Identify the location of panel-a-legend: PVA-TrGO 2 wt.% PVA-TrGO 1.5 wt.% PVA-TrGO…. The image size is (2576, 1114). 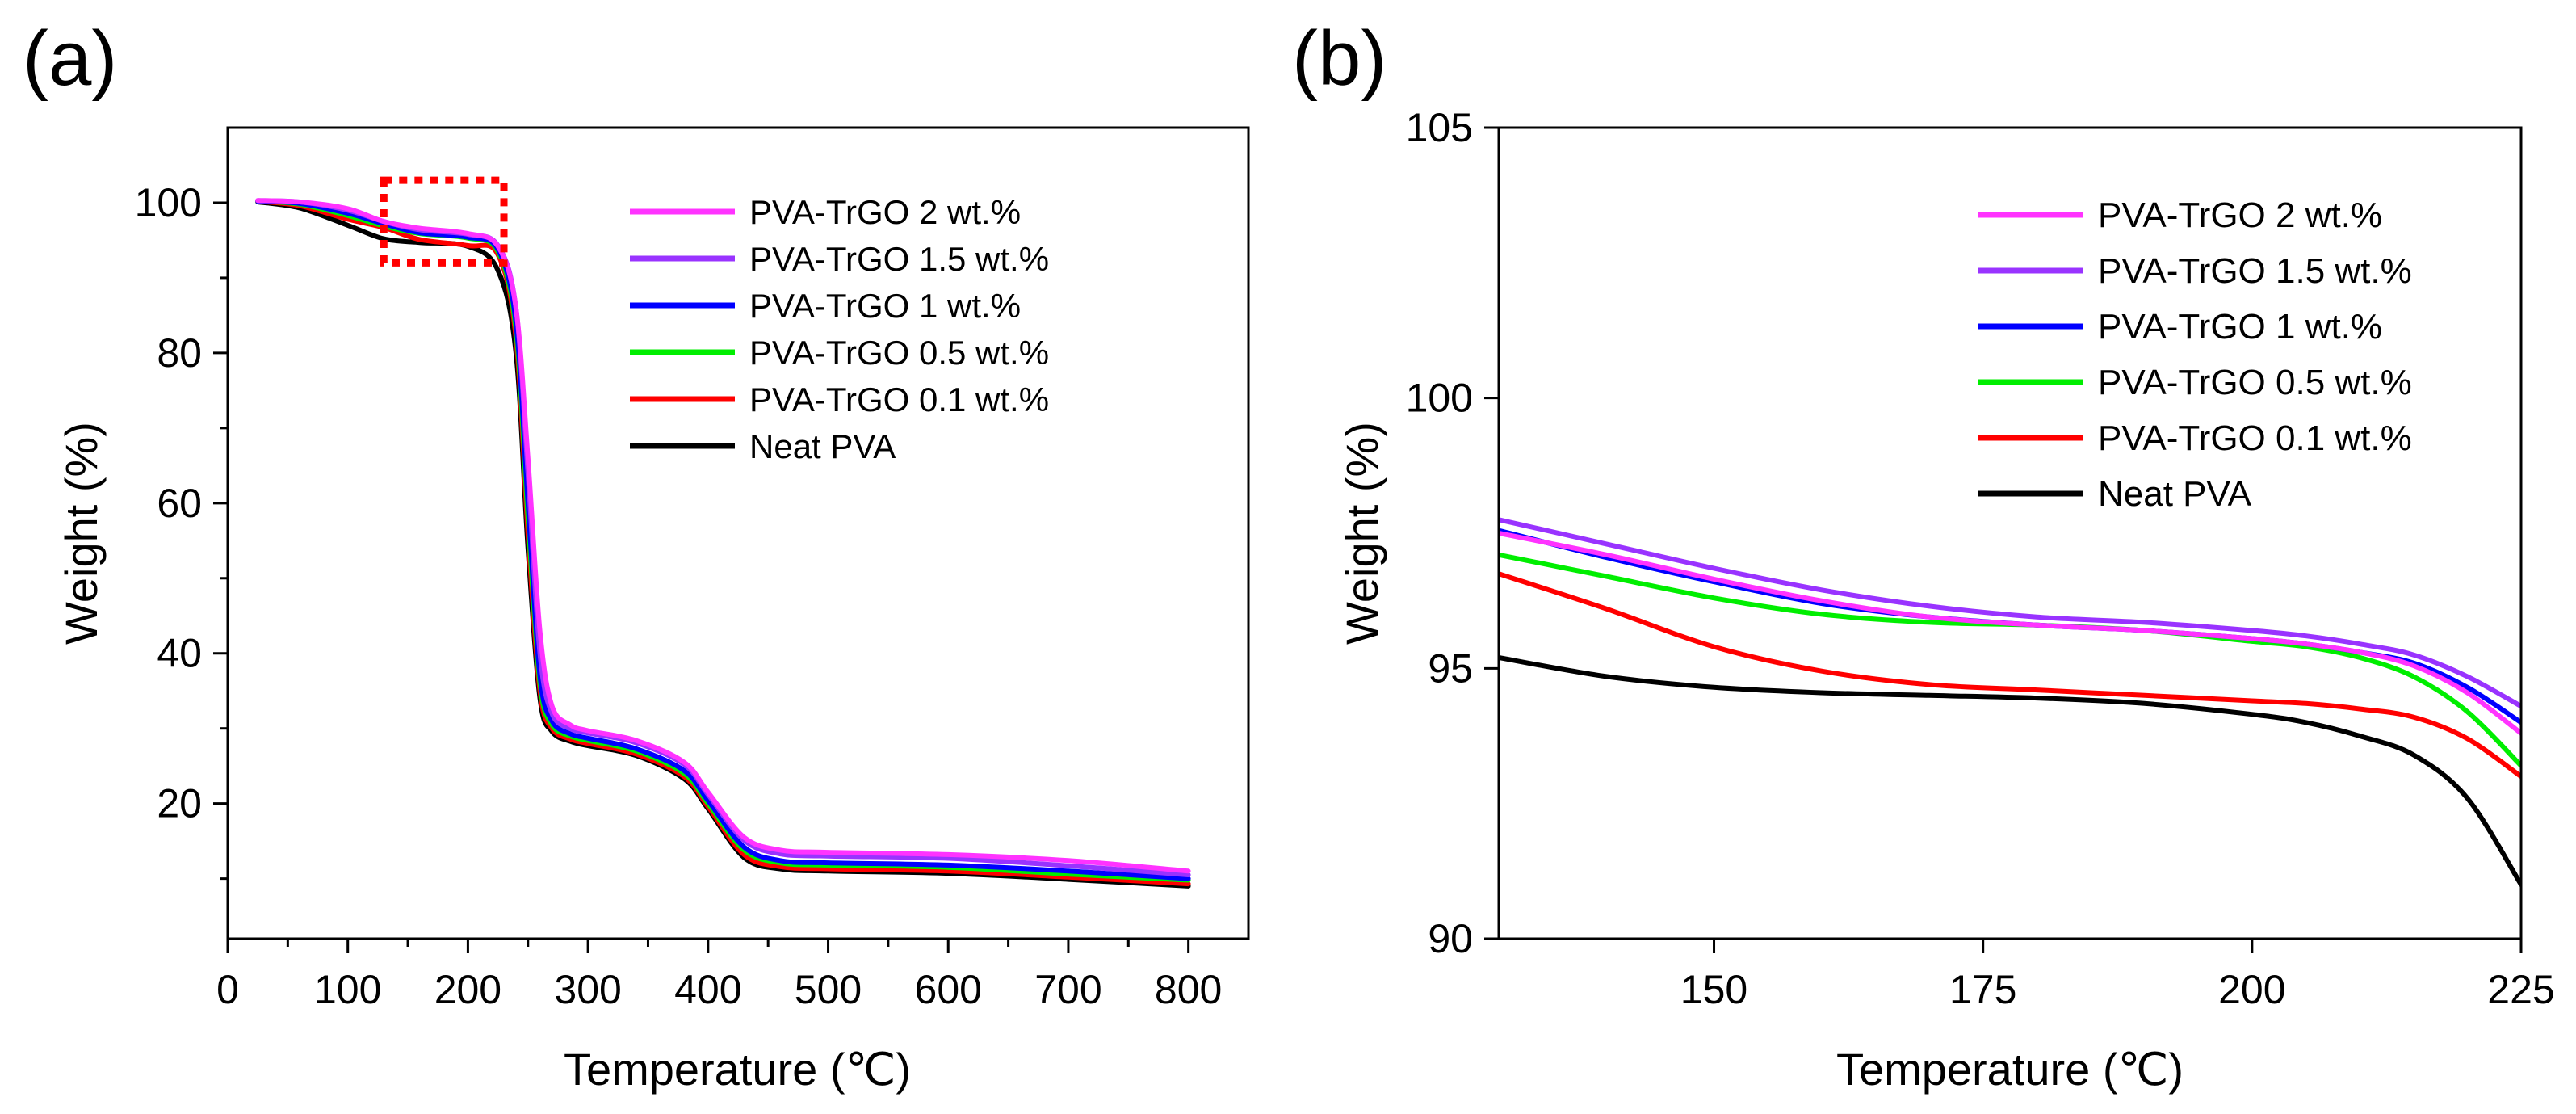
(839, 329).